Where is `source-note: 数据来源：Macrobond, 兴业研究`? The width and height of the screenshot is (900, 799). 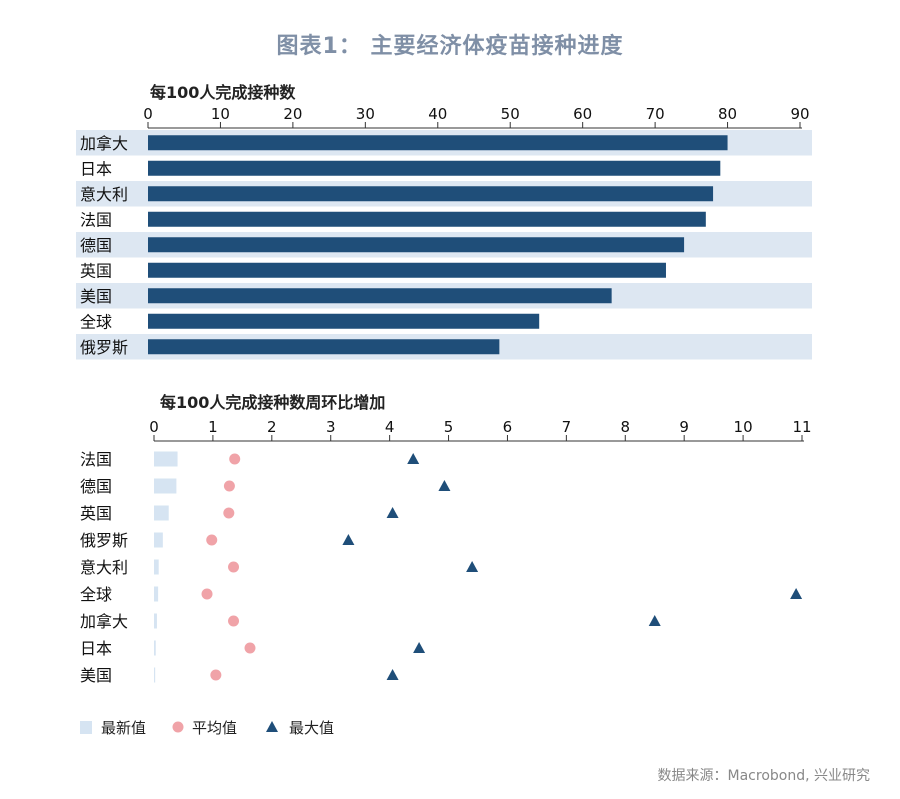
source-note: 数据来源：Macrobond, 兴业研究 is located at coordinates (763, 776).